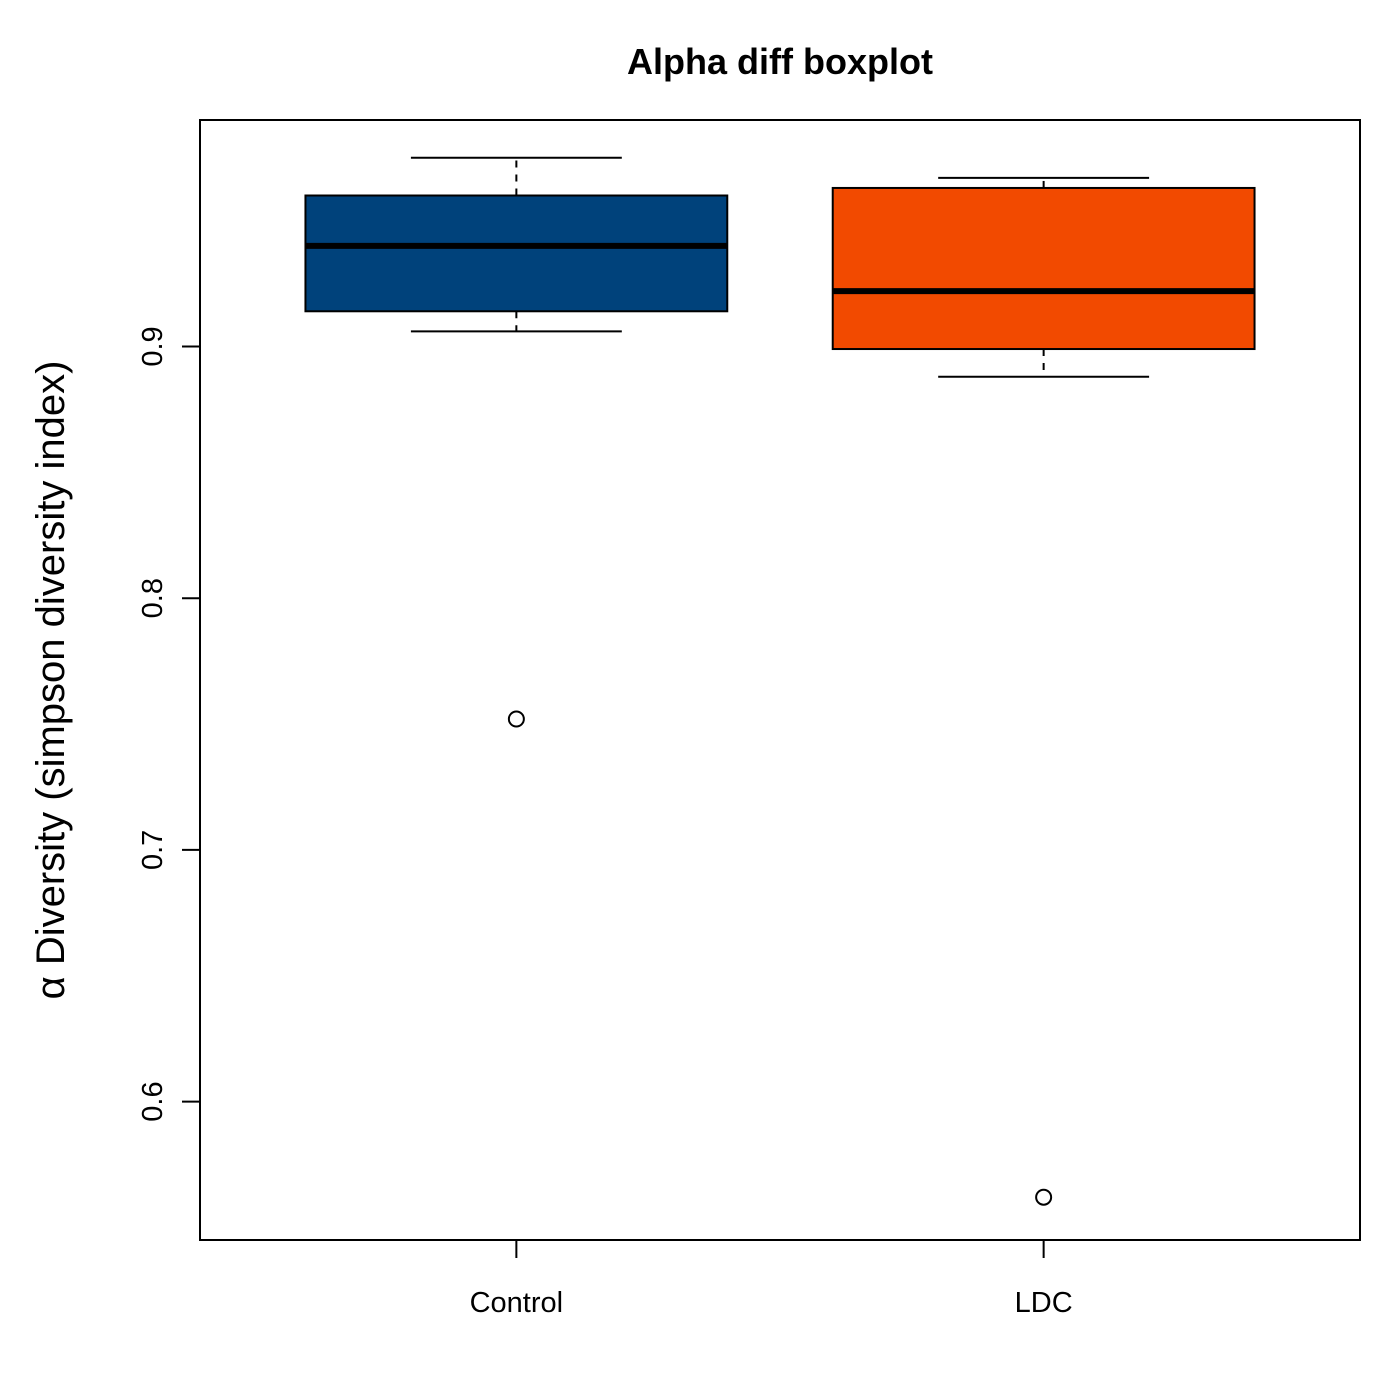 The height and width of the screenshot is (1400, 1400). What do you see at coordinates (1043, 268) in the screenshot?
I see `box-ldc` at bounding box center [1043, 268].